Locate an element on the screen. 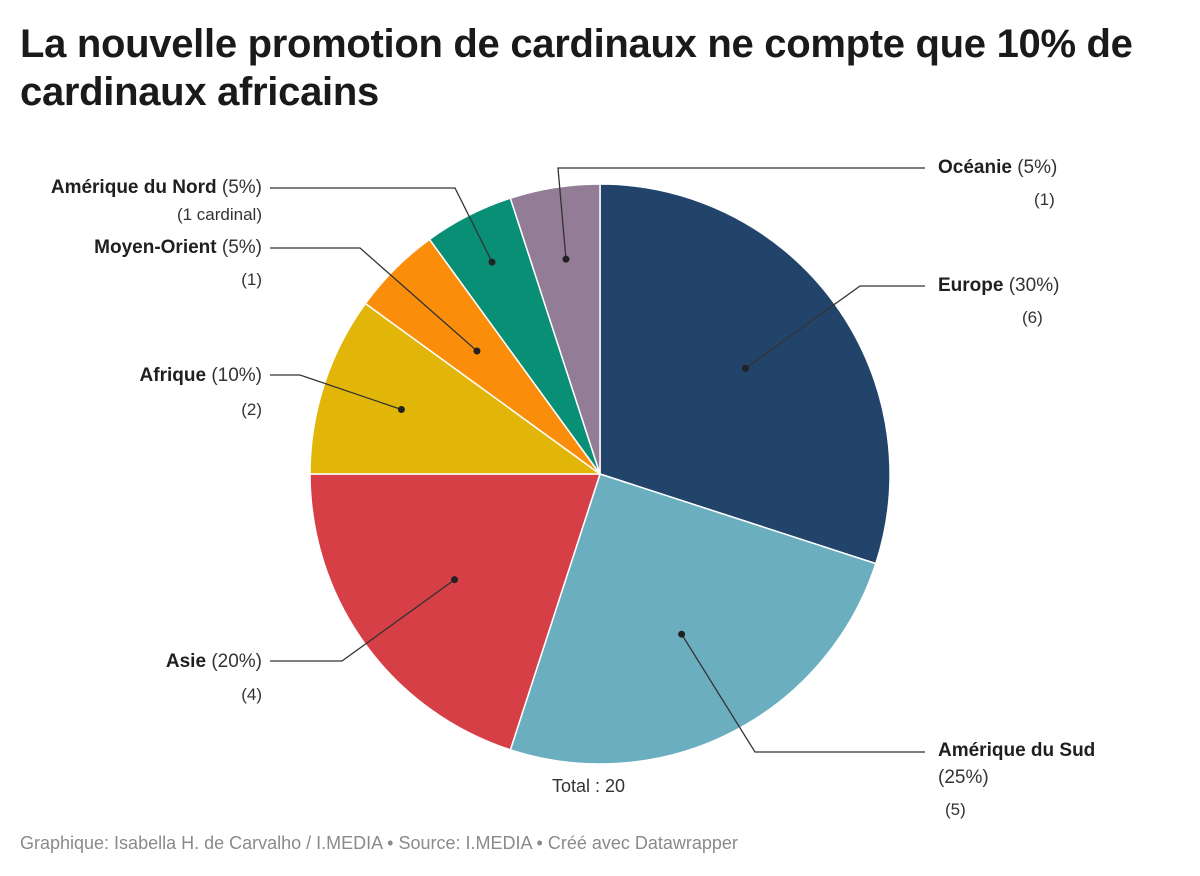 The height and width of the screenshot is (876, 1200). label-europe: Europe (30%) is located at coordinates (999, 285).